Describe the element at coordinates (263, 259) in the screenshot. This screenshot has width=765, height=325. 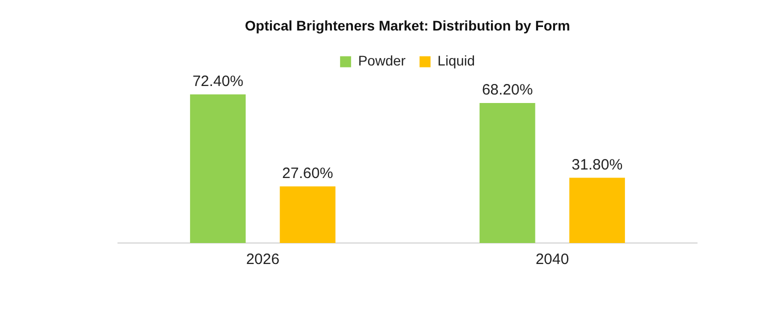
I see `x-tick-label: 2026` at that location.